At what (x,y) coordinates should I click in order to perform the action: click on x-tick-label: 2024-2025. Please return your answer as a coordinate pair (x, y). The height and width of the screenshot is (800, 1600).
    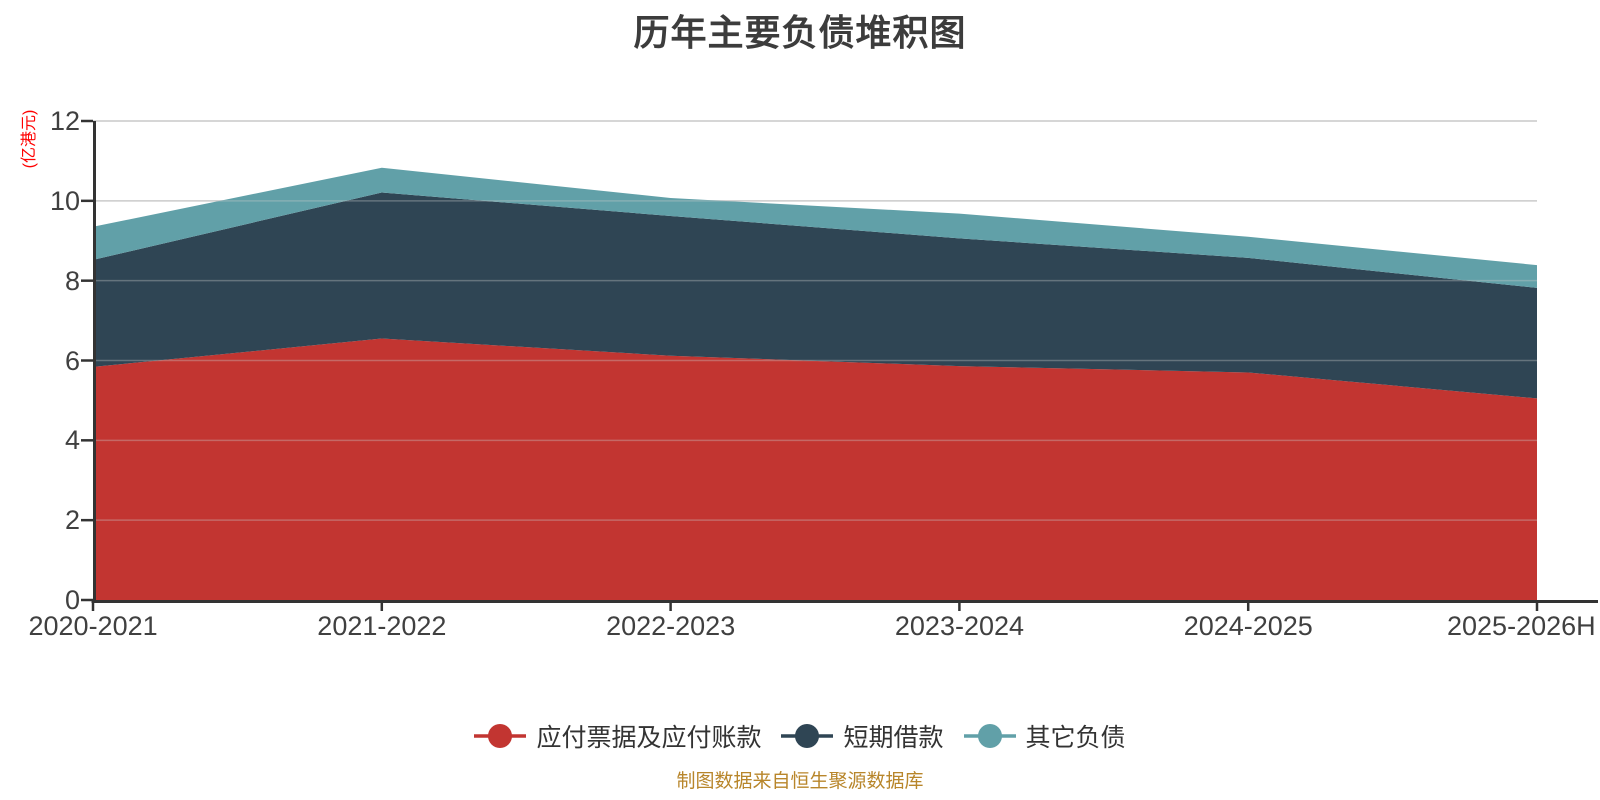
    Looking at the image, I should click on (1248, 626).